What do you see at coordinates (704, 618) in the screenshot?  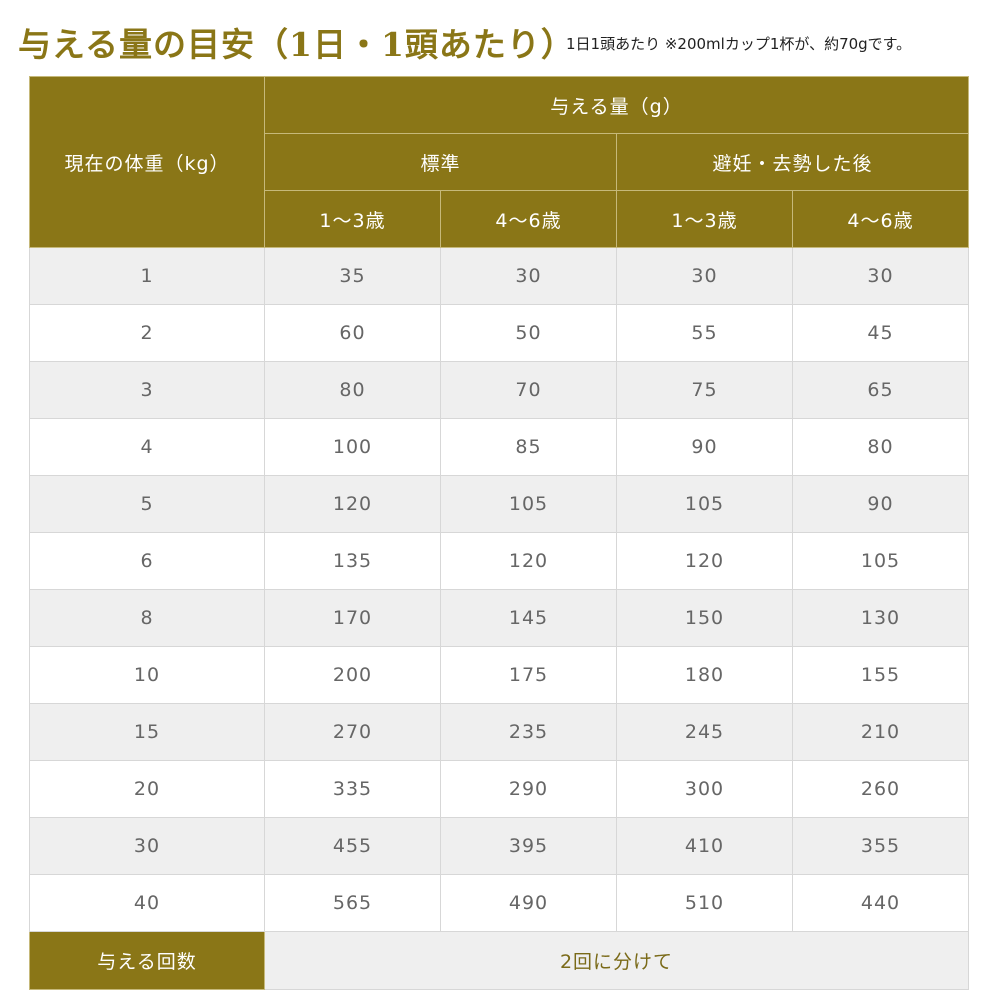 I see `neutered-1-3-cell: 150` at bounding box center [704, 618].